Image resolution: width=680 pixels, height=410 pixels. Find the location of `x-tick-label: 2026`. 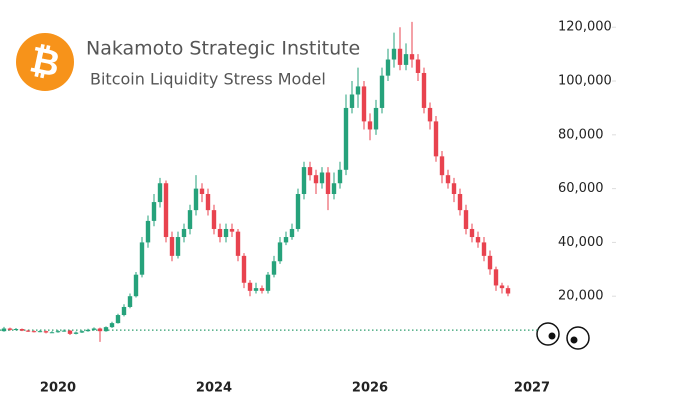

x-tick-label: 2026 is located at coordinates (370, 388).